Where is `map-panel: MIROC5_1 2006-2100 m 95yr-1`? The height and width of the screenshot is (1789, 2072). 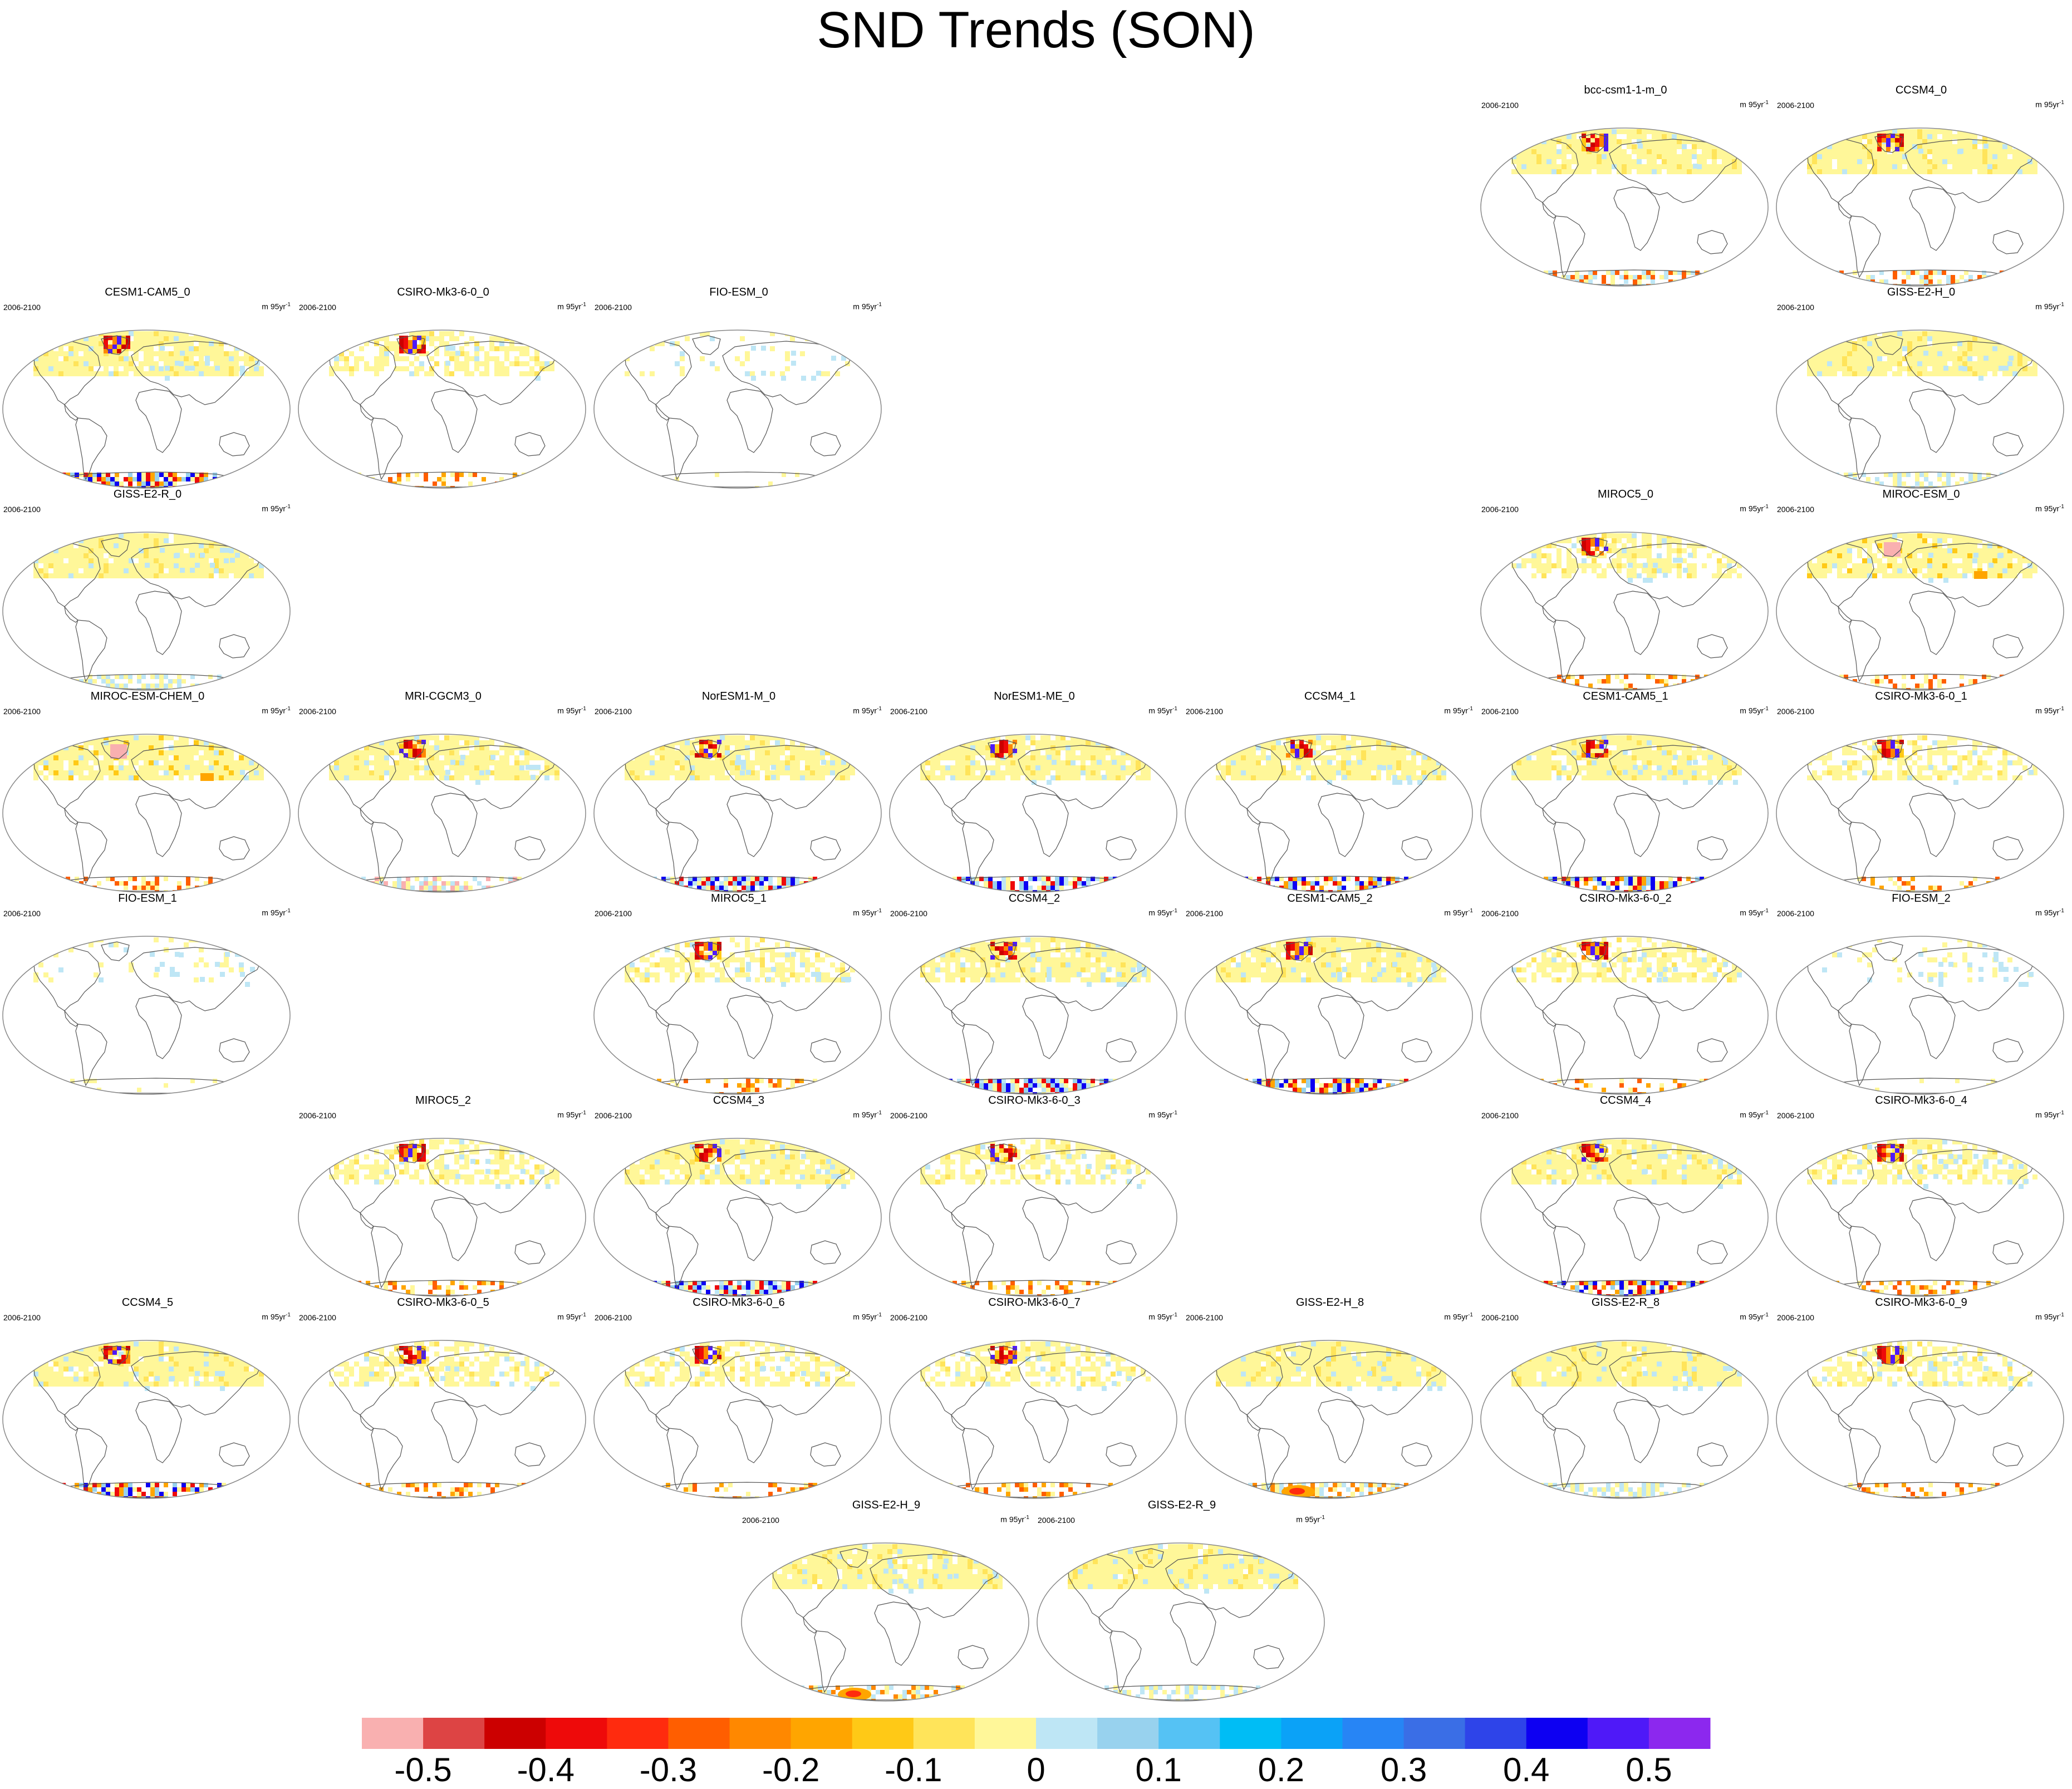 map-panel: MIROC5_1 2006-2100 m 95yr-1 is located at coordinates (738, 993).